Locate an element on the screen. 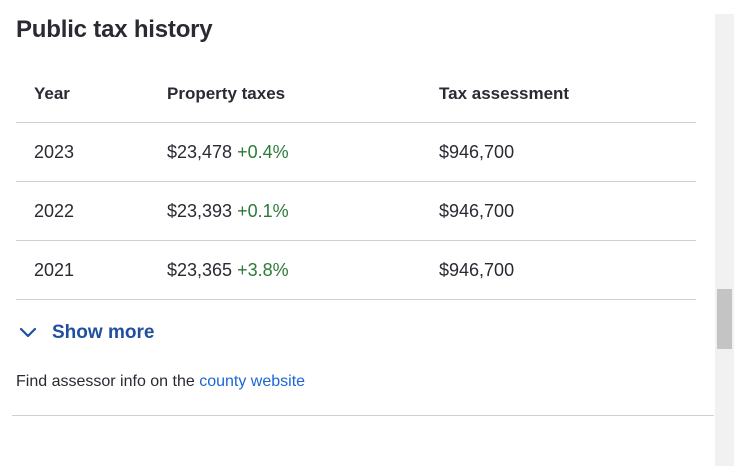 The image size is (750, 466). section-title: Public tax history is located at coordinates (114, 29).